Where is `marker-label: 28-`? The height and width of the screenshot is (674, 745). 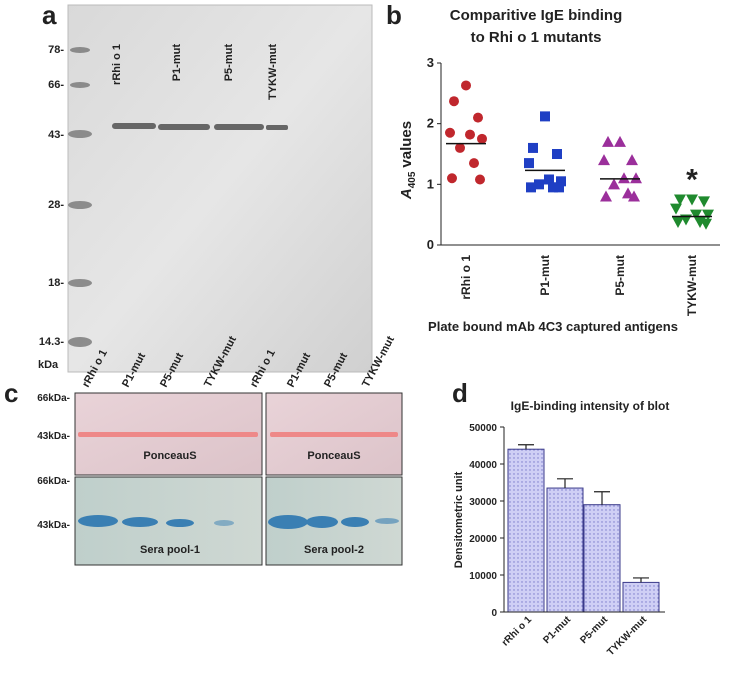 marker-label: 28- is located at coordinates (56, 205).